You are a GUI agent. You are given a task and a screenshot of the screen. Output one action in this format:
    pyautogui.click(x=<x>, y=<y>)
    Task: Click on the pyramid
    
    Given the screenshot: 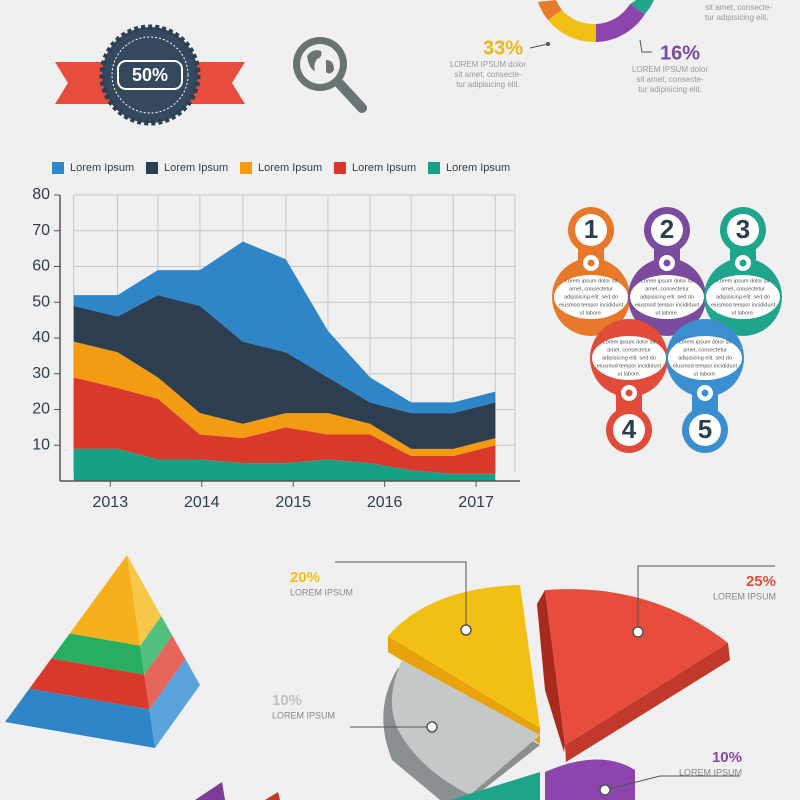 What is the action you would take?
    pyautogui.click(x=102, y=651)
    